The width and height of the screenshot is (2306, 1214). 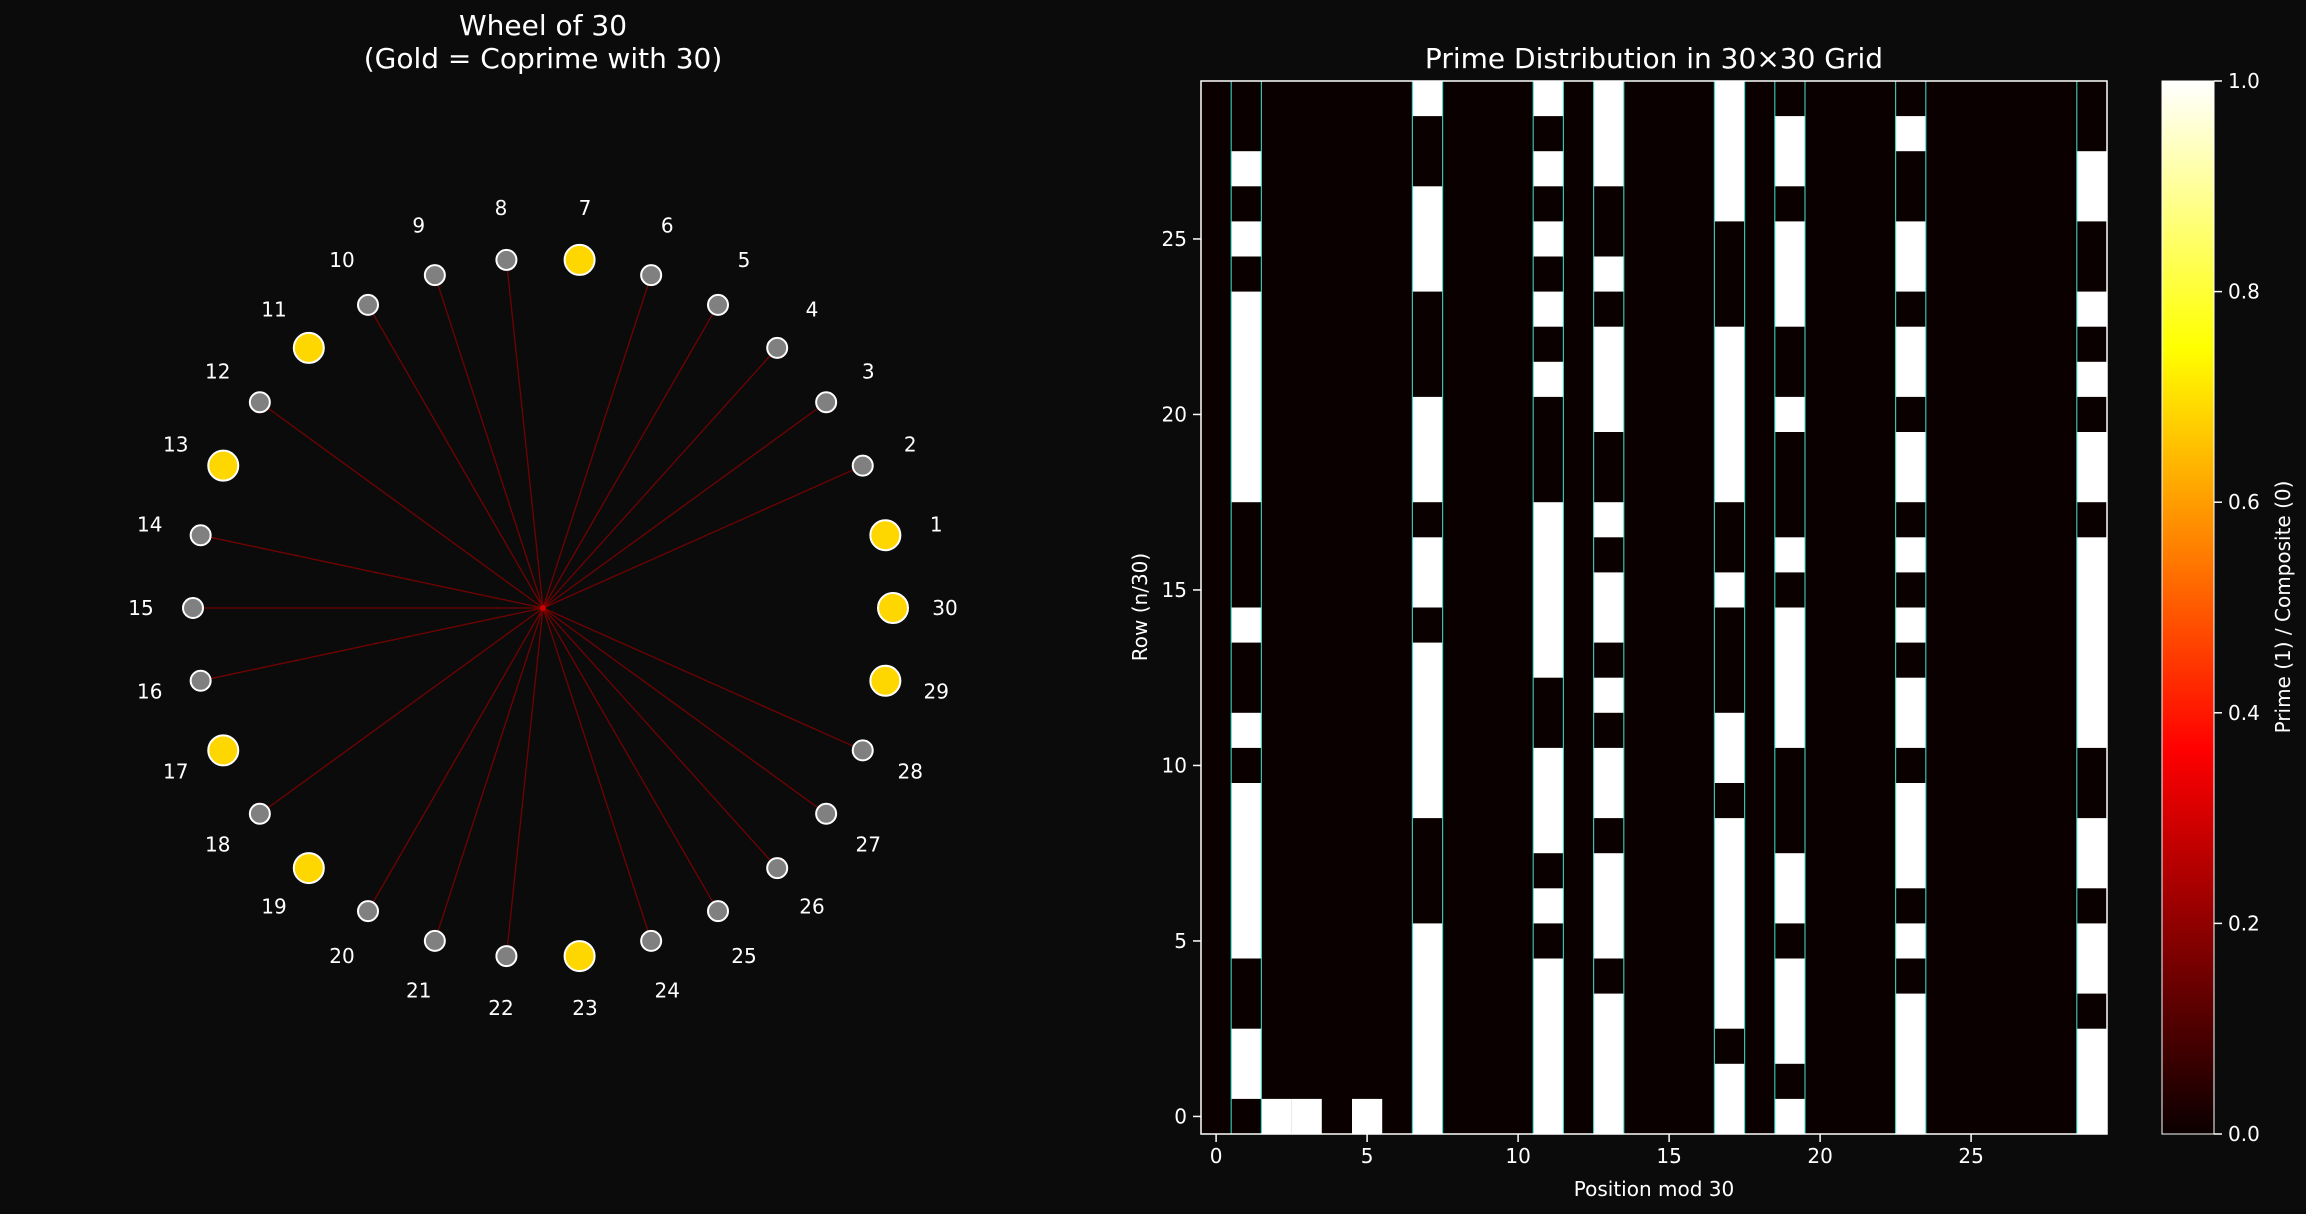 I want to click on prime-cell-col23-row11, so click(x=1910, y=712).